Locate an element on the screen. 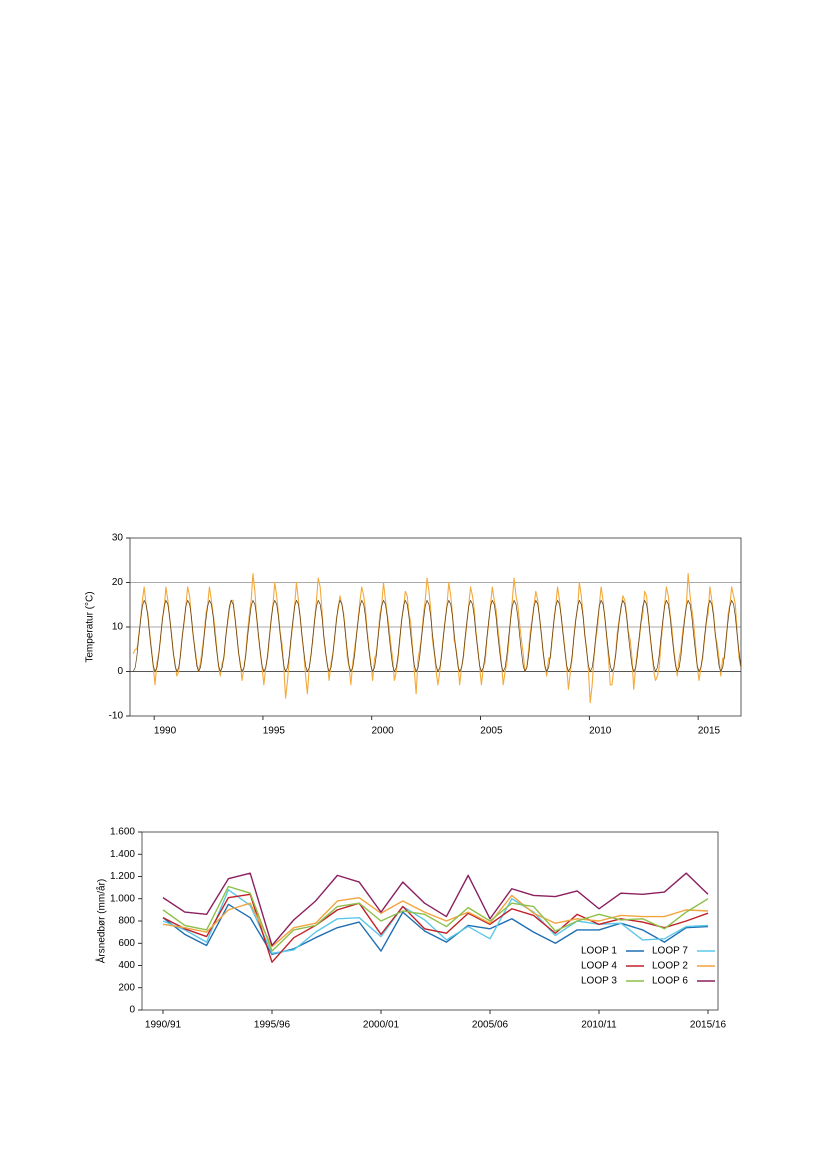 This screenshot has height=1169, width=826. y-tick-label: 1.200 is located at coordinates (122, 876).